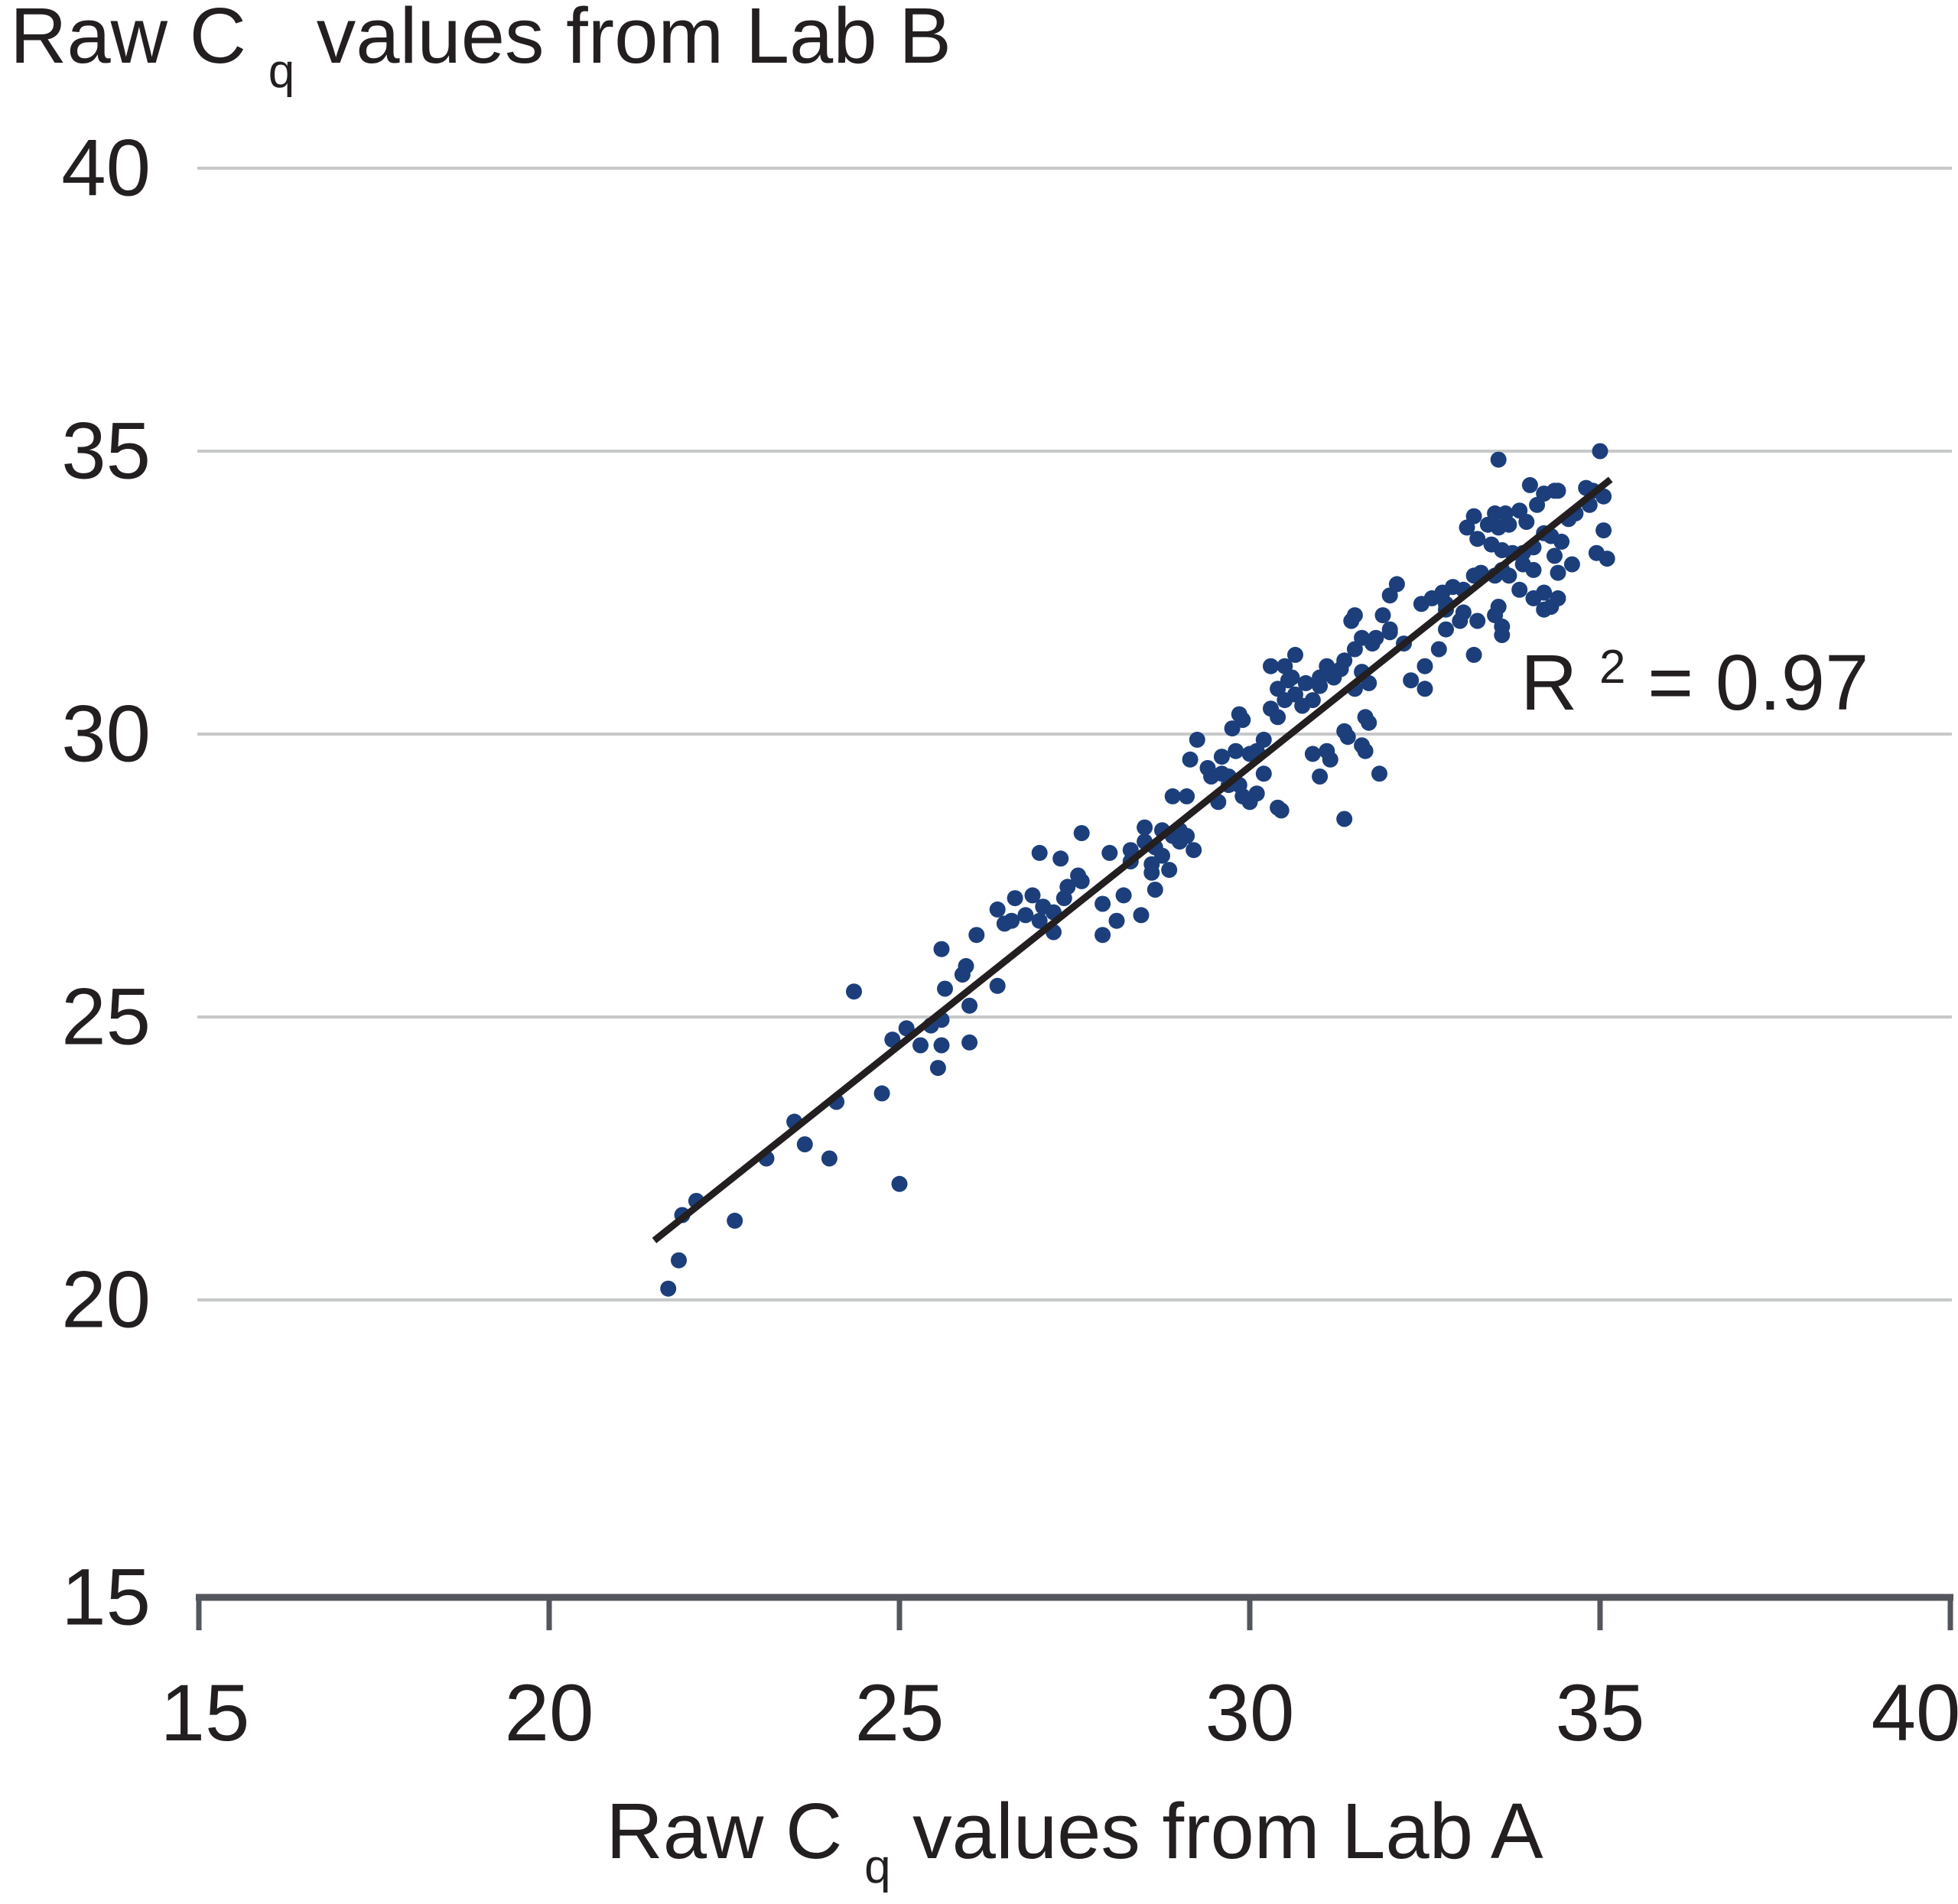 This screenshot has width=1958, height=1904. Describe the element at coordinates (724, 1831) in the screenshot. I see `x-axis-title-prefix: Raw C` at that location.